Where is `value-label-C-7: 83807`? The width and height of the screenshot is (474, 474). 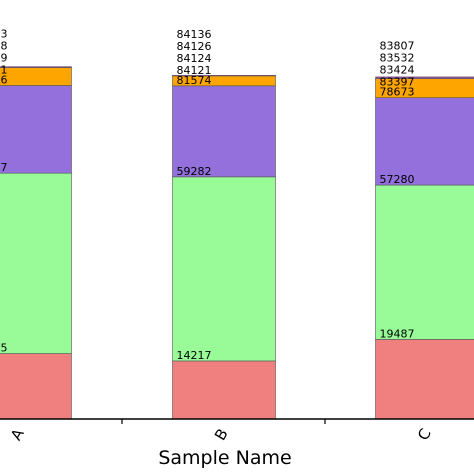
value-label-C-7: 83807 is located at coordinates (397, 46).